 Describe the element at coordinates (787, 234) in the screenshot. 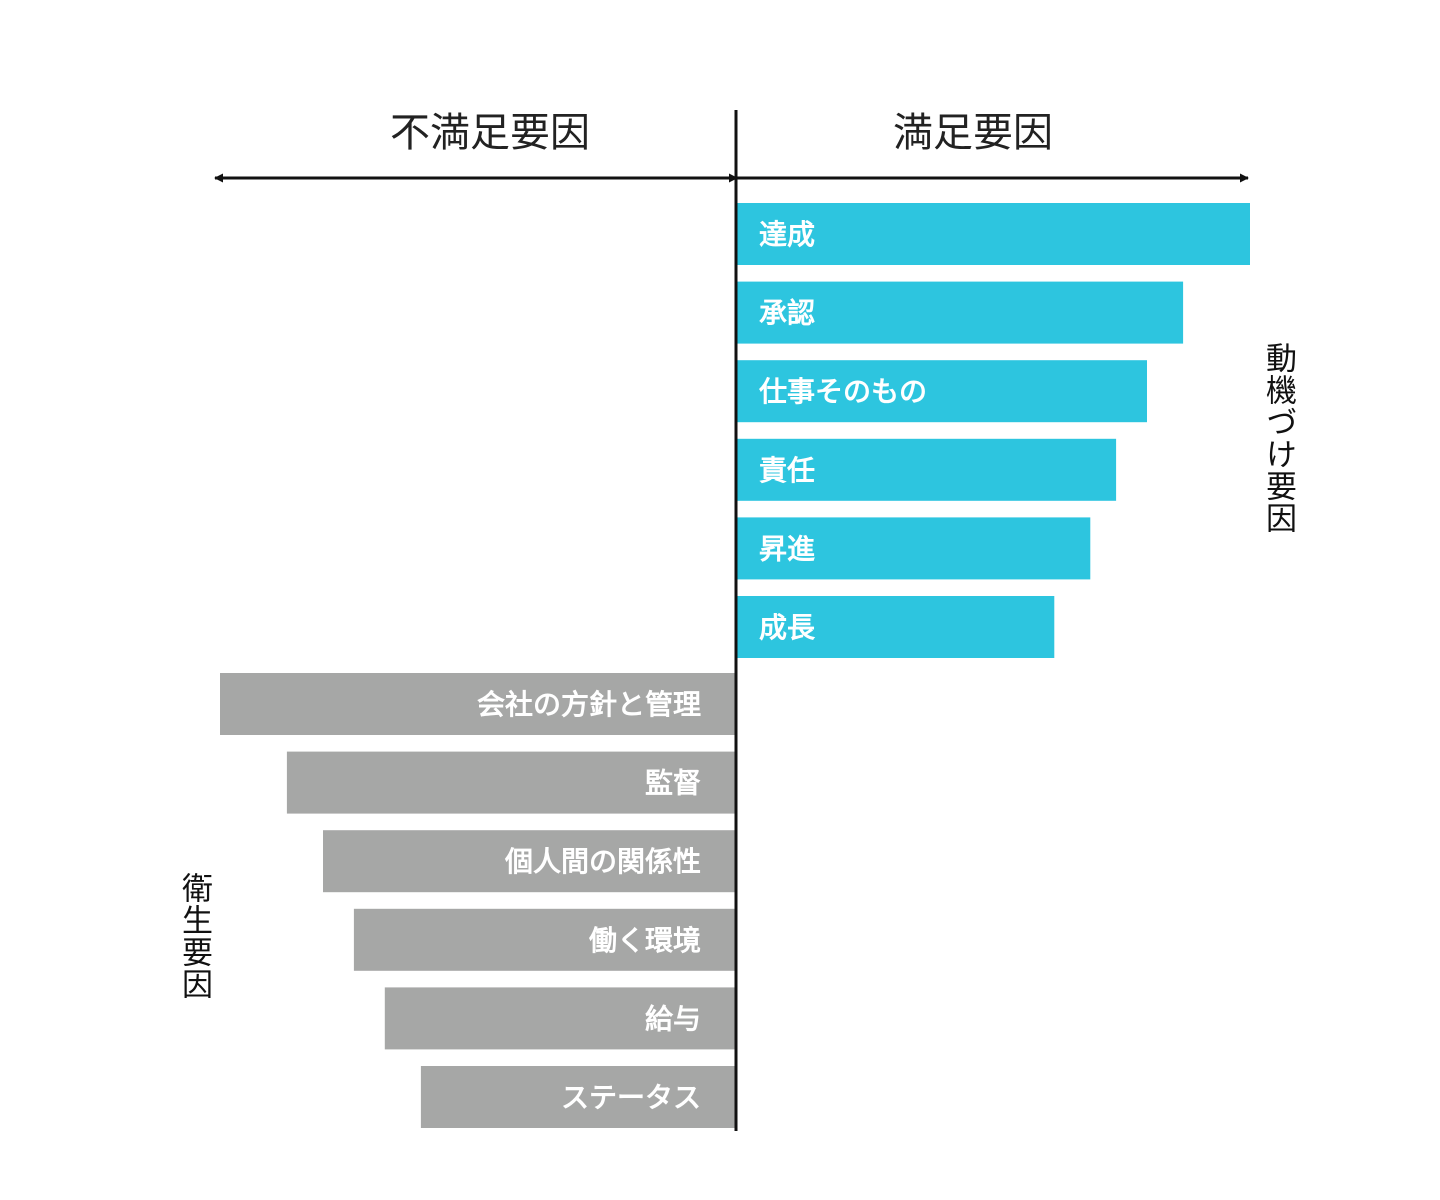

I see `bar-label-motivator-1: 達成` at that location.